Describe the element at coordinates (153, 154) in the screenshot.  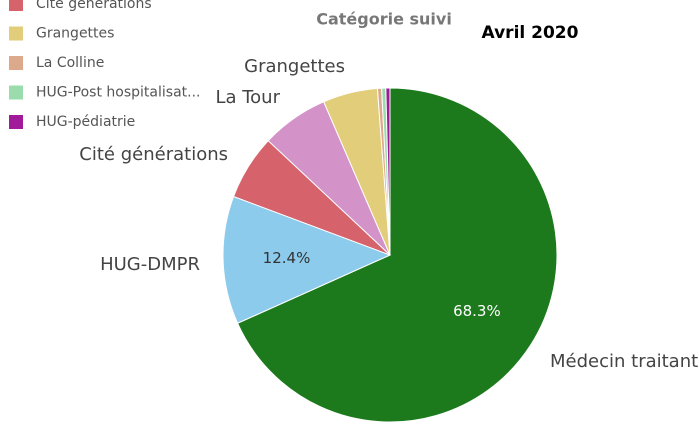
I see `slice-label: Cité générations` at that location.